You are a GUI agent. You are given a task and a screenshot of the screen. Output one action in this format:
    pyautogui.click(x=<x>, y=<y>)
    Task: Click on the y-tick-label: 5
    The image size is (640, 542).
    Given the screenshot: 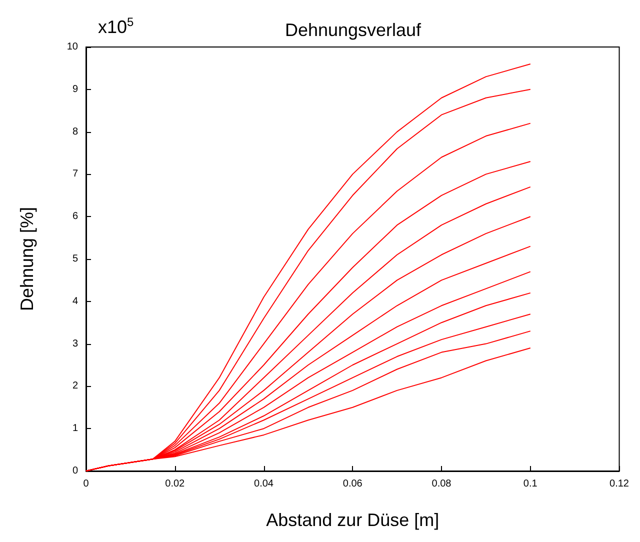 What is the action you would take?
    pyautogui.click(x=75, y=259)
    